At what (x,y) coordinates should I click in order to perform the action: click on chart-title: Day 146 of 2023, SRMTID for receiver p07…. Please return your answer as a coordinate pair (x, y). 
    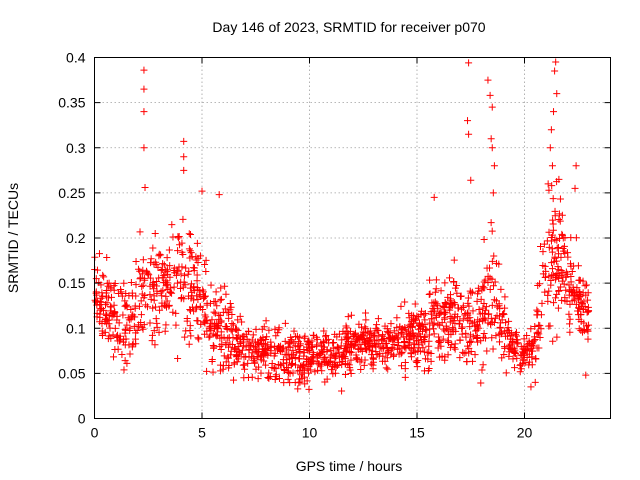
    Looking at the image, I should click on (348, 27).